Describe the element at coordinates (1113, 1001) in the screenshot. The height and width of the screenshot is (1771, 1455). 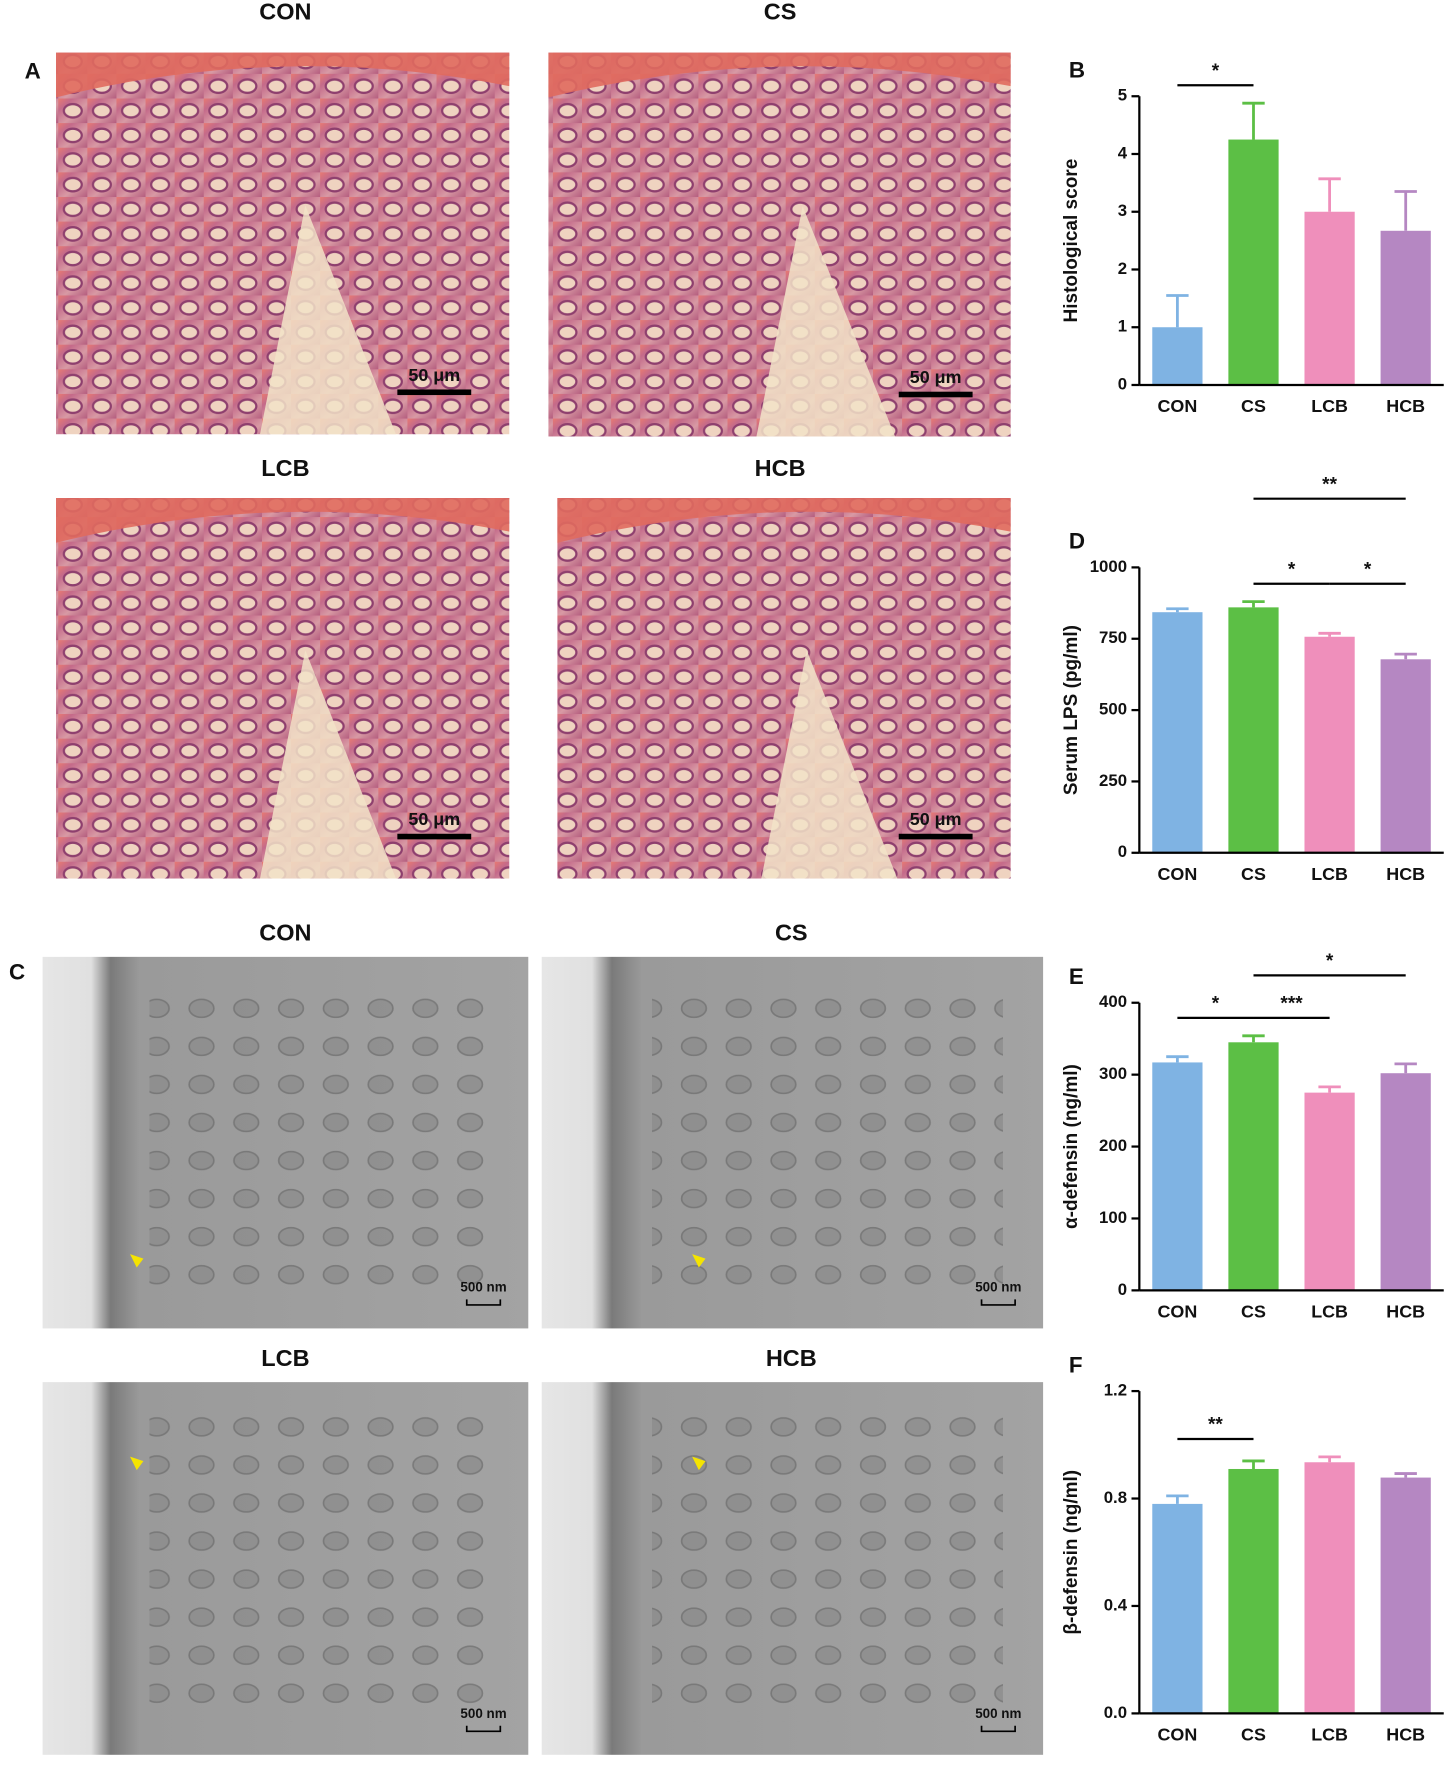
I see `y-tick-label: 400` at that location.